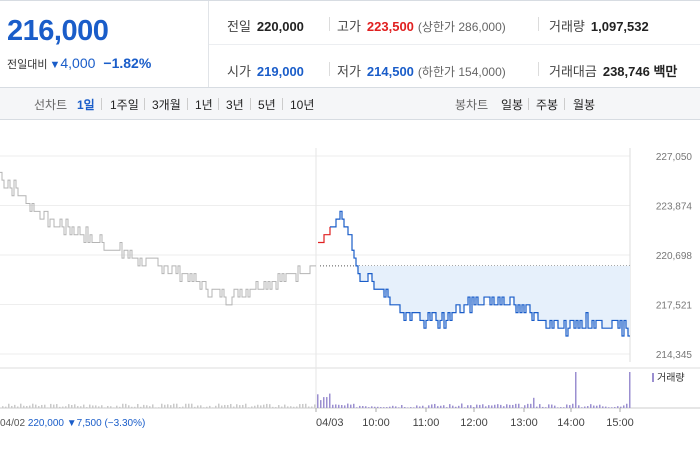  I want to click on x-tick-label: 13:00, so click(524, 423).